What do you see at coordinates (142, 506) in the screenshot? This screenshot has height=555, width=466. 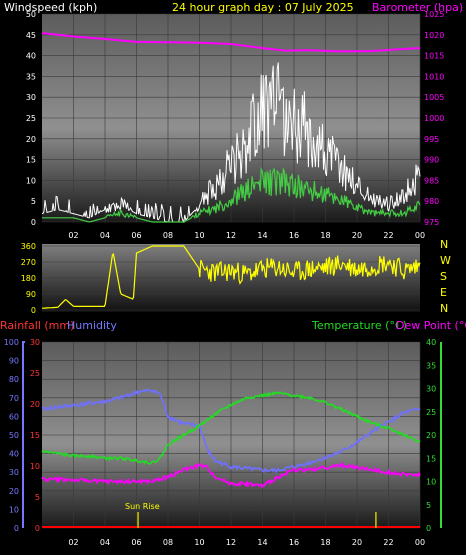 I see `sunrise-label: Sun Rise` at bounding box center [142, 506].